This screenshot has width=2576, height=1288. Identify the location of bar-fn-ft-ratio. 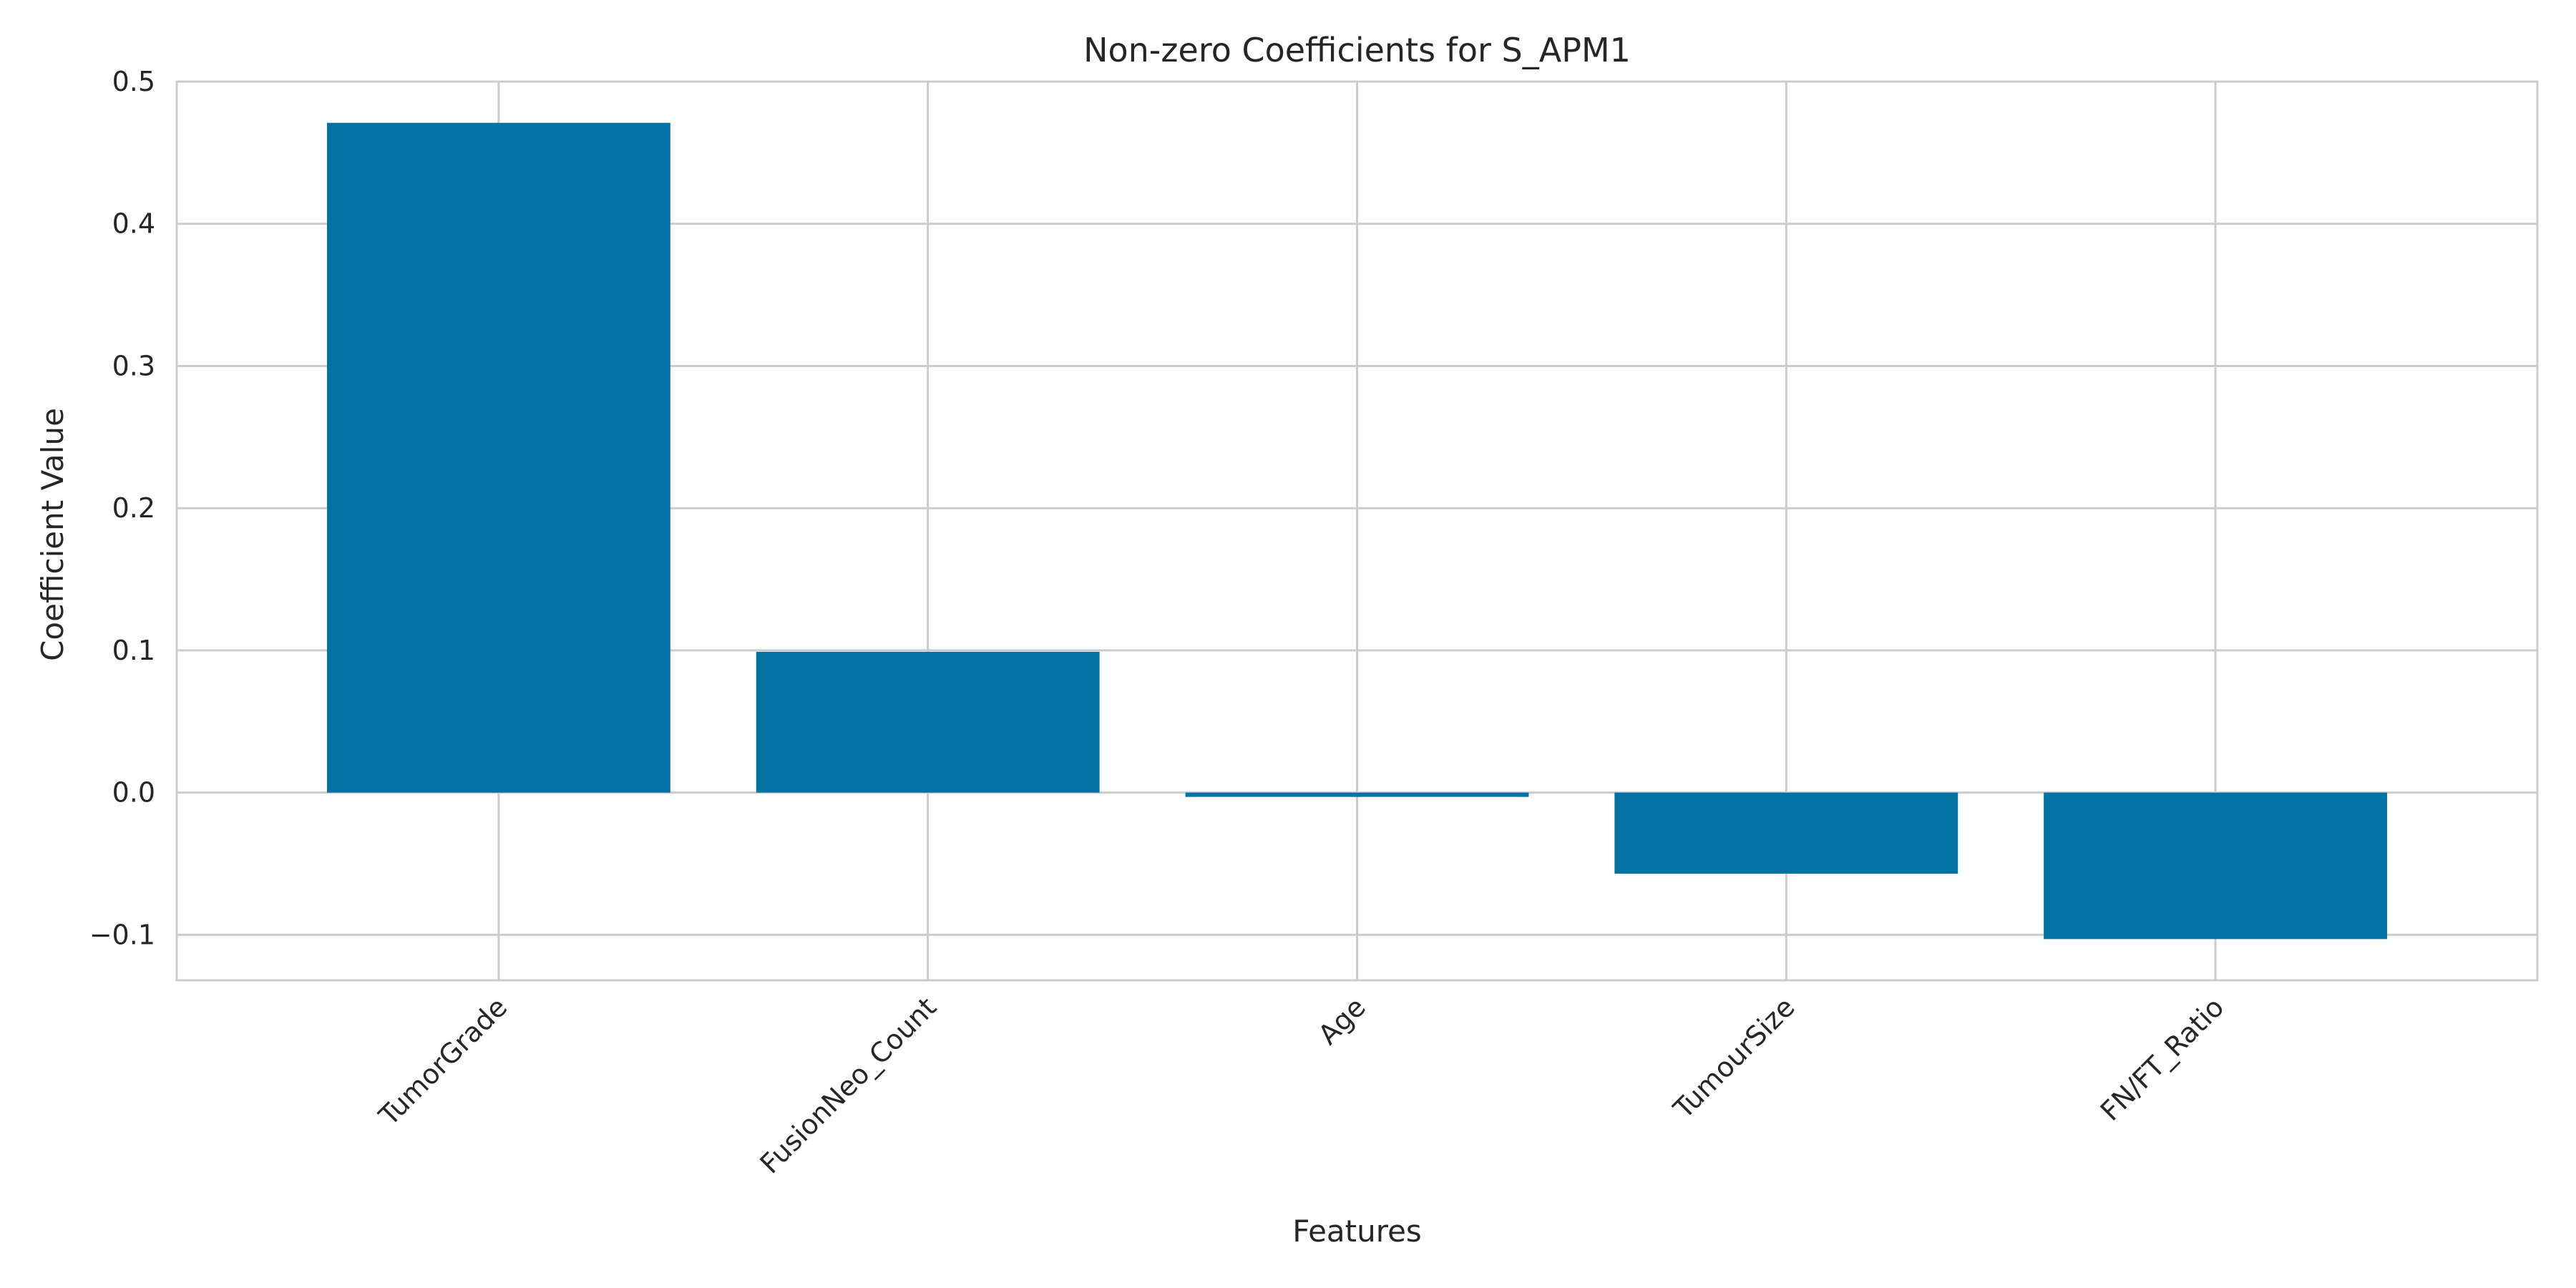
(2216, 866).